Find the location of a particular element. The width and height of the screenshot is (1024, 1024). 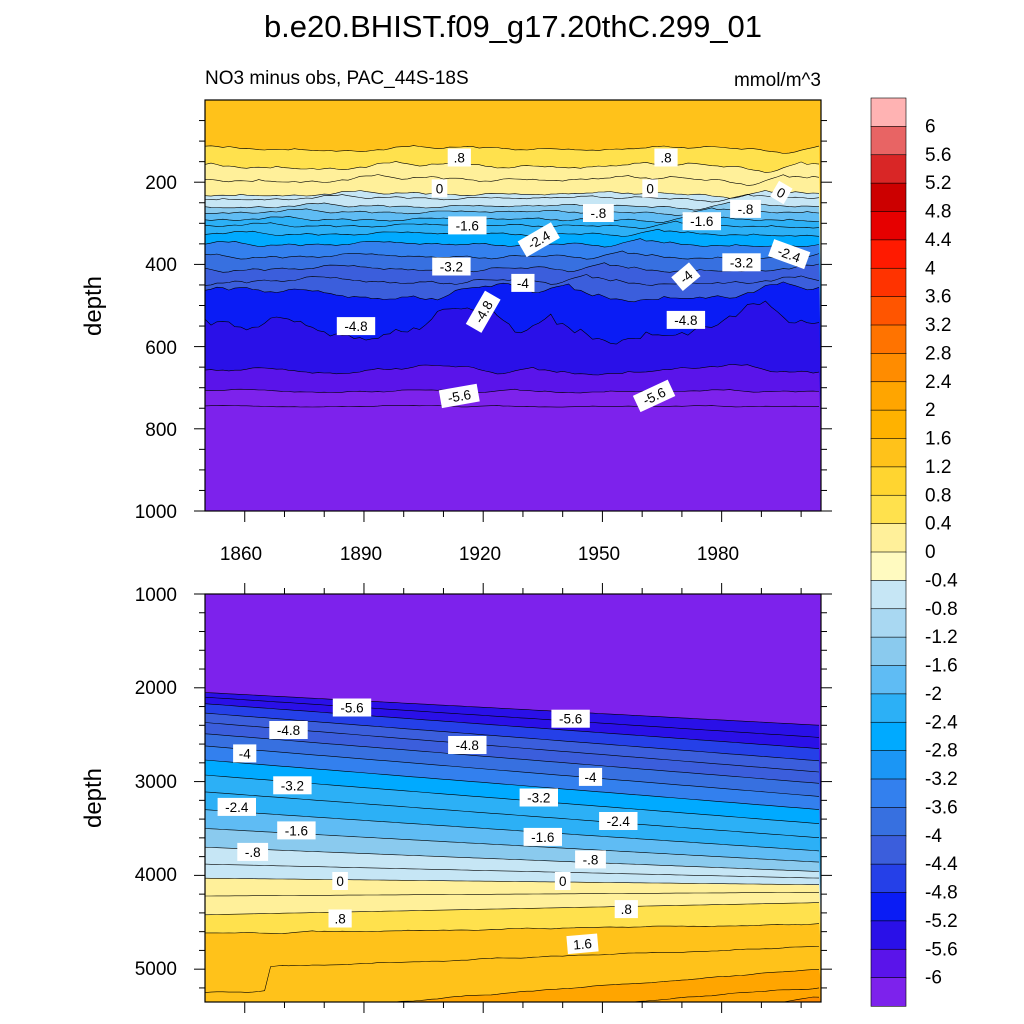

colorbar-tick-label: 3.6 is located at coordinates (938, 297).